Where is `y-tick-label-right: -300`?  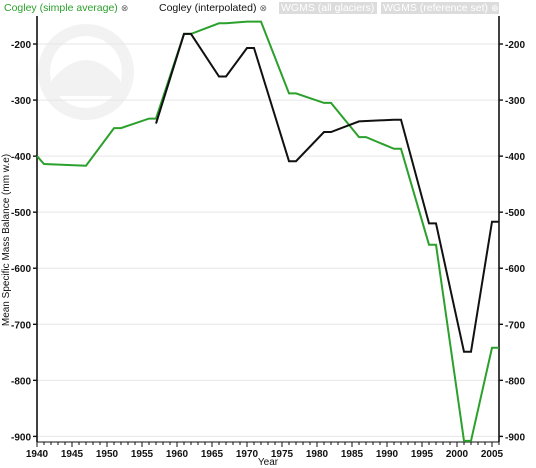
y-tick-label-right: -300 is located at coordinates (515, 101).